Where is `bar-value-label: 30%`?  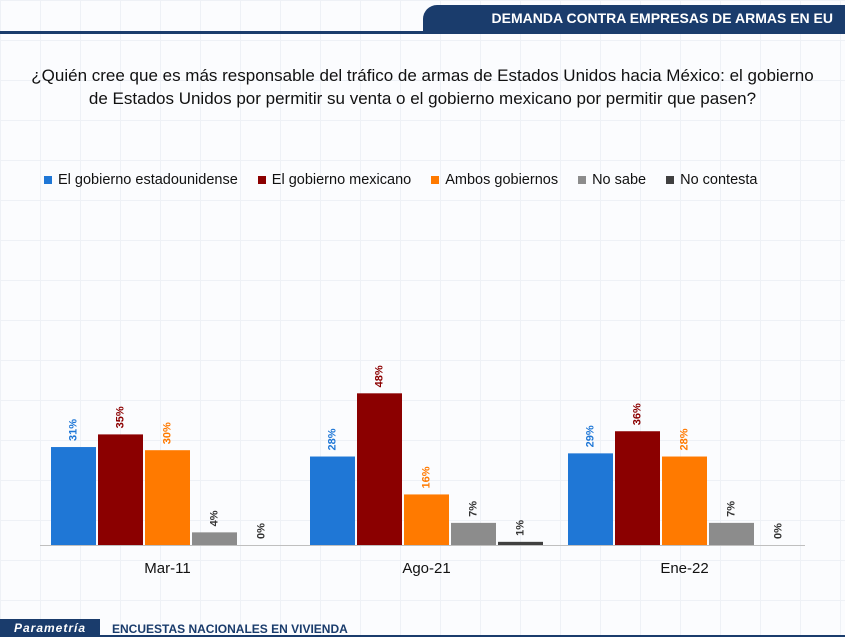
bar-value-label: 30% is located at coordinates (167, 433).